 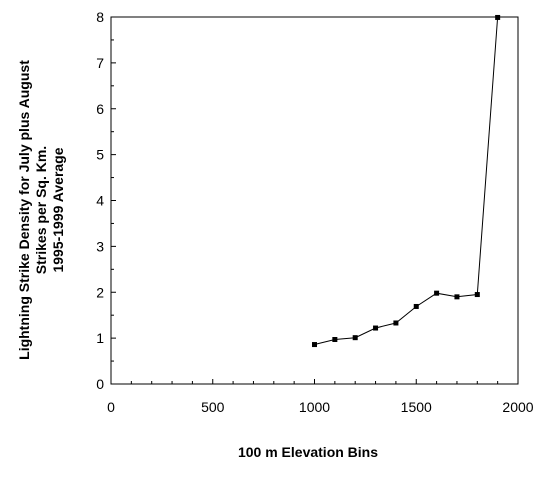 What do you see at coordinates (100, 384) in the screenshot?
I see `y-tick-label: 0` at bounding box center [100, 384].